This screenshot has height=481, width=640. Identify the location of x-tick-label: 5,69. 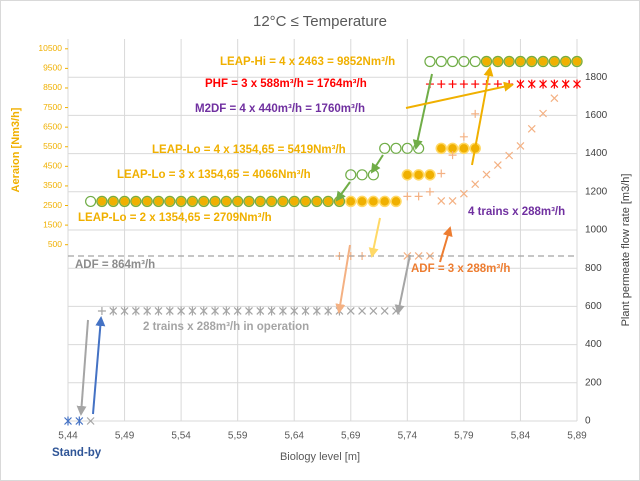
(351, 436).